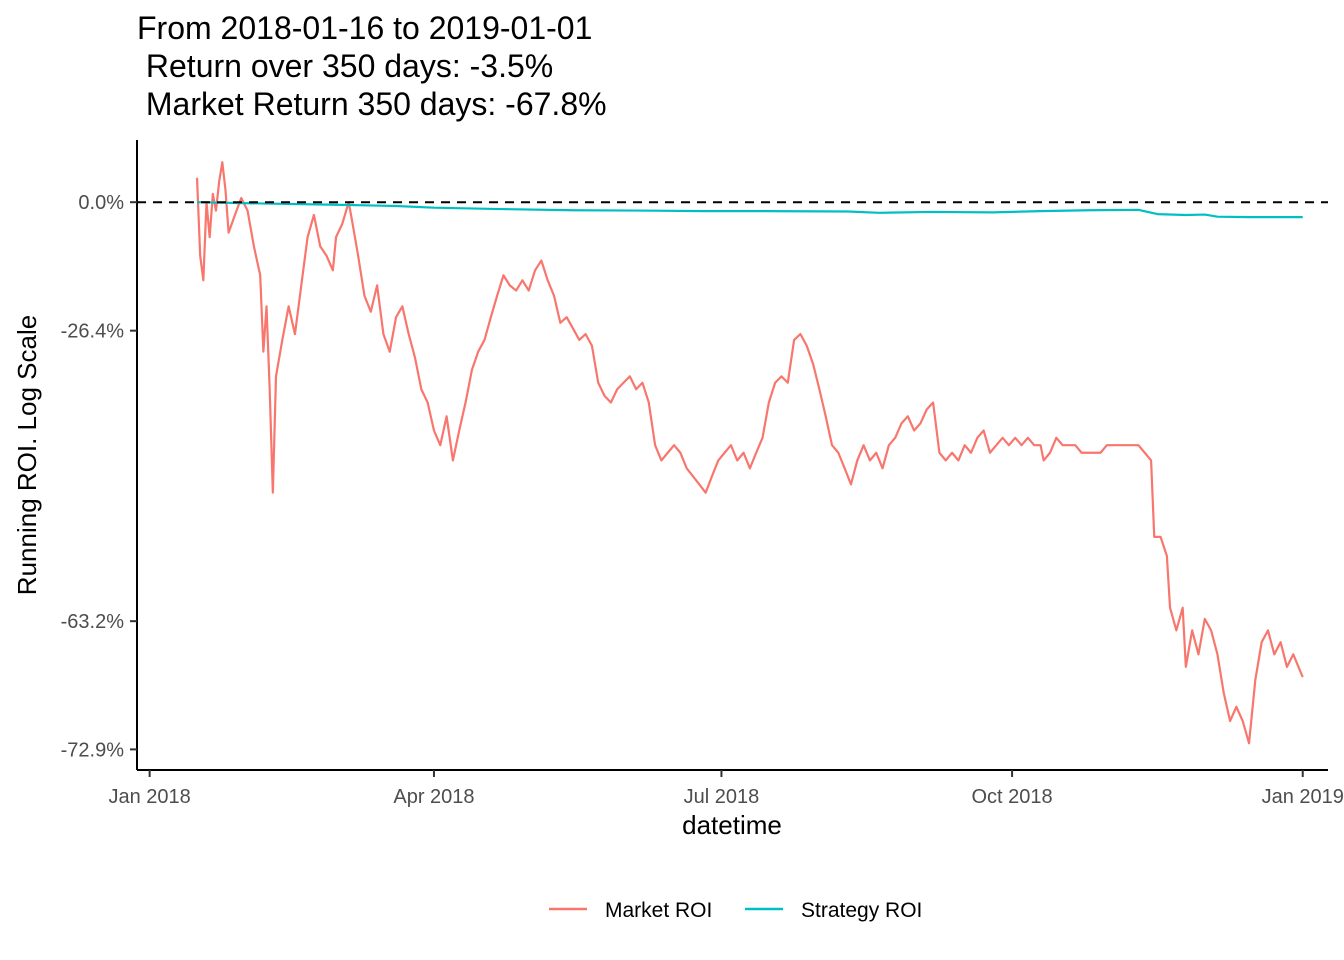 This screenshot has width=1344, height=960. What do you see at coordinates (658, 910) in the screenshot?
I see `legend-label: Market ROI` at bounding box center [658, 910].